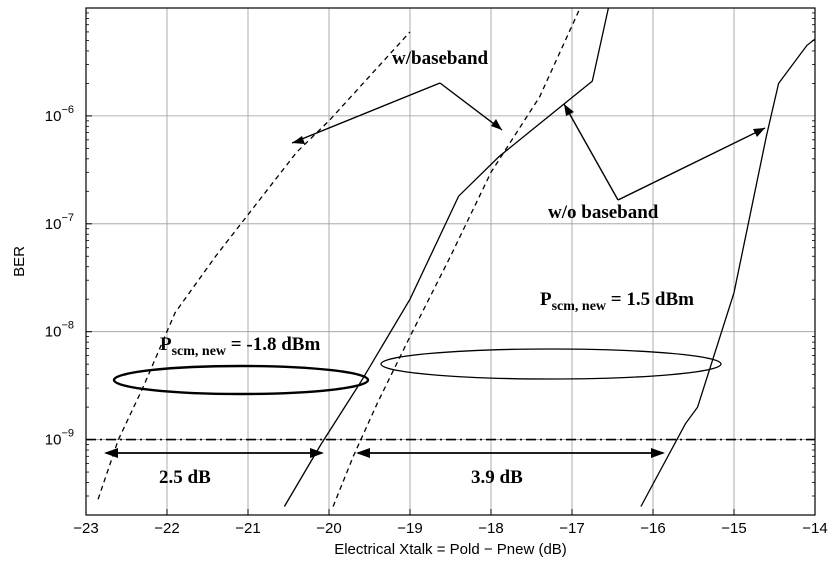 Image resolution: width=828 pixels, height=561 pixels. Describe the element at coordinates (240, 346) in the screenshot. I see `label-pscm-left: Pscm, new = -1.8 dBm` at that location.